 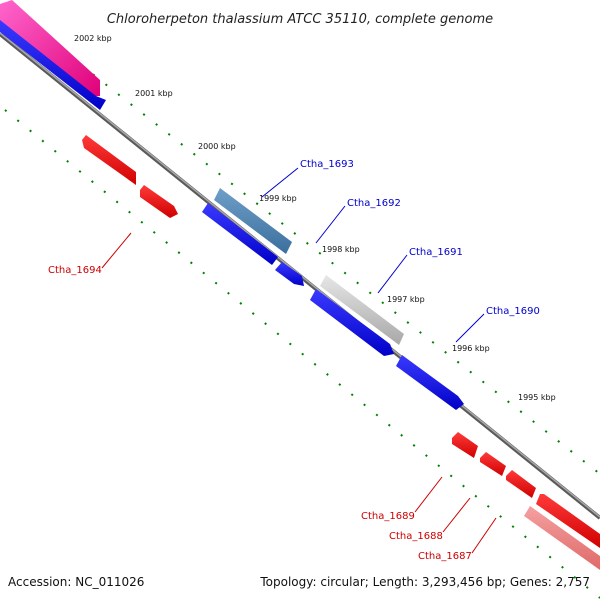 What do you see at coordinates (471, 348) in the screenshot?
I see `kbp-label-1996: 1996 kbp` at bounding box center [471, 348].